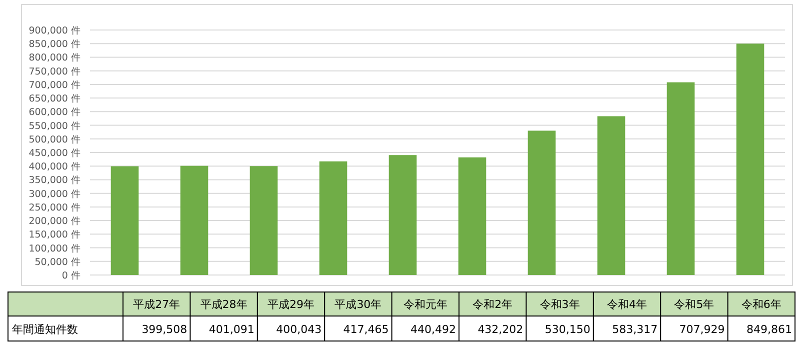  What do you see at coordinates (54, 167) in the screenshot?
I see `y-tick-label: 400,000 件` at bounding box center [54, 167].